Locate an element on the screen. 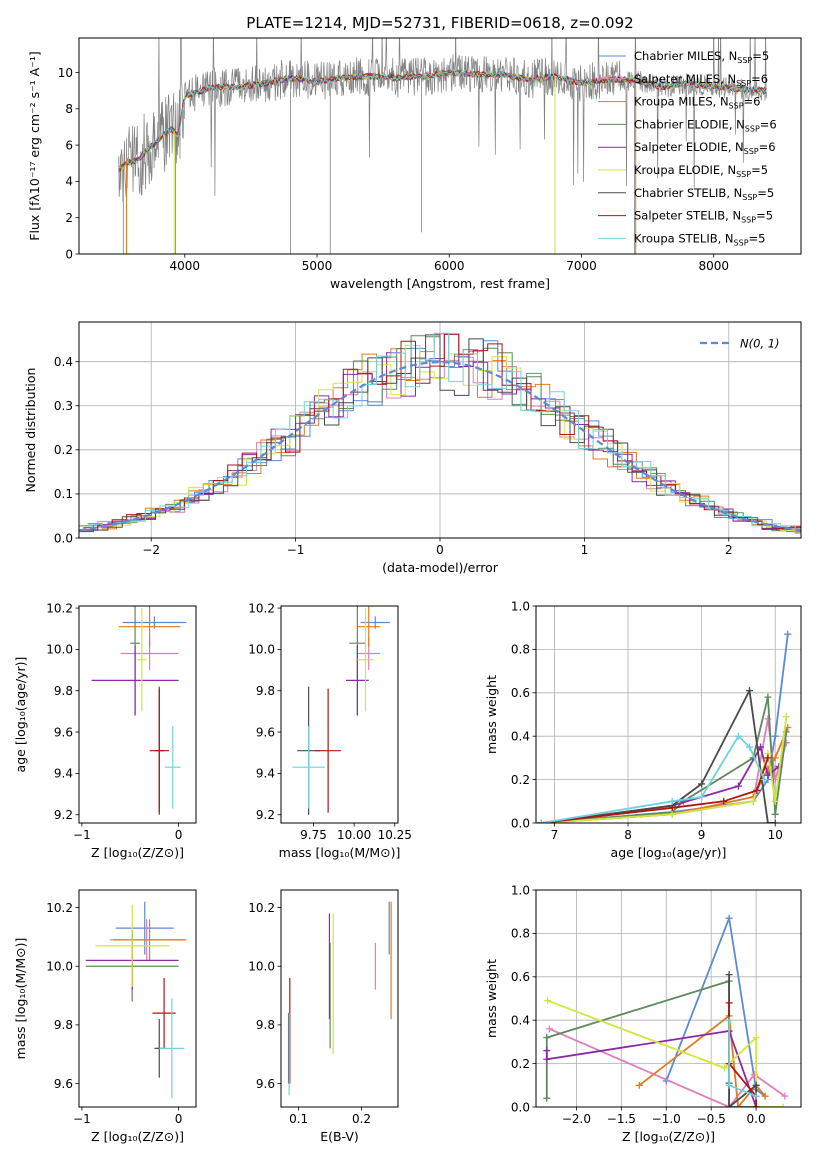 Image resolution: width=819 pixels, height=1170 pixels. weight_vs_age-series-salpeter-miles-marker is located at coordinates (768, 719).